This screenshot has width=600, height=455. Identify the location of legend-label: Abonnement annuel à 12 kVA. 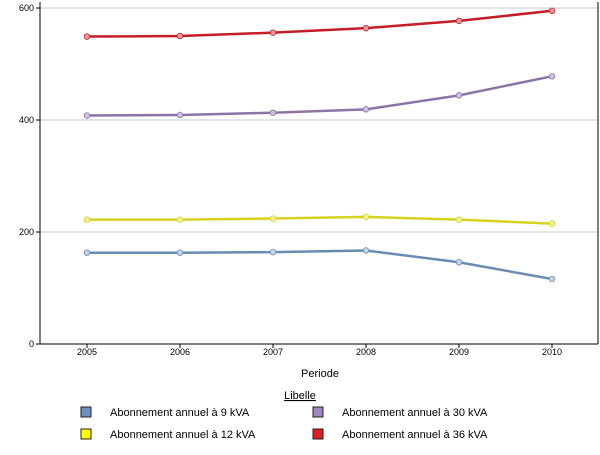
(183, 435).